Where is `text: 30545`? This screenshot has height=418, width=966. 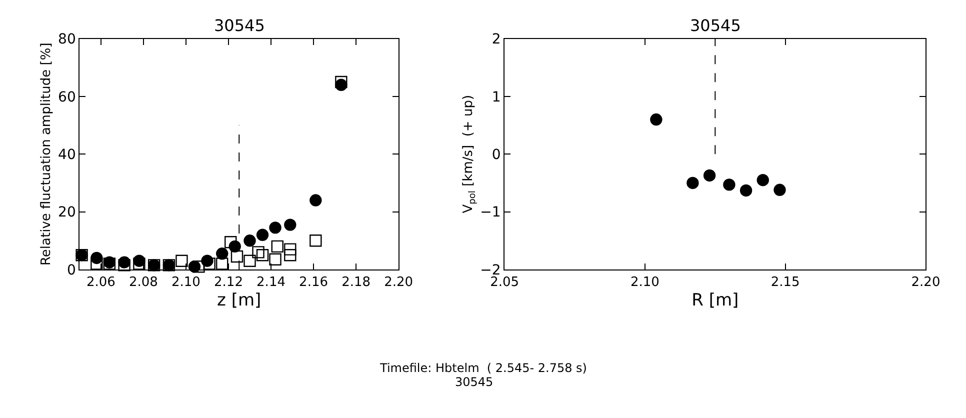 text: 30545 is located at coordinates (474, 382).